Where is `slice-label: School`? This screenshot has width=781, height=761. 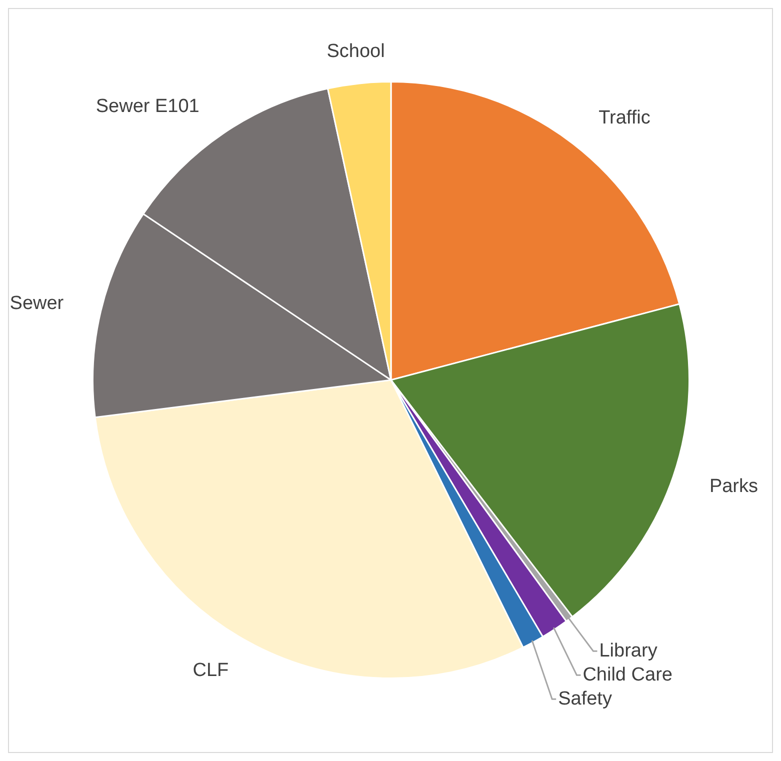 slice-label: School is located at coordinates (355, 51).